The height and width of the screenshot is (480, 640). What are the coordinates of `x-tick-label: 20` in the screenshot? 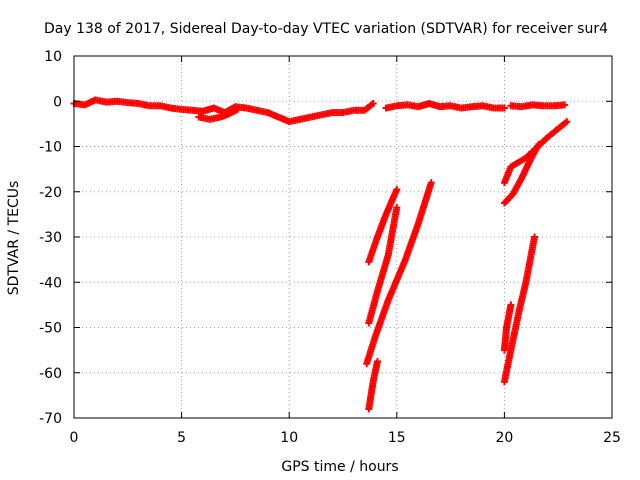 It's located at (504, 438).